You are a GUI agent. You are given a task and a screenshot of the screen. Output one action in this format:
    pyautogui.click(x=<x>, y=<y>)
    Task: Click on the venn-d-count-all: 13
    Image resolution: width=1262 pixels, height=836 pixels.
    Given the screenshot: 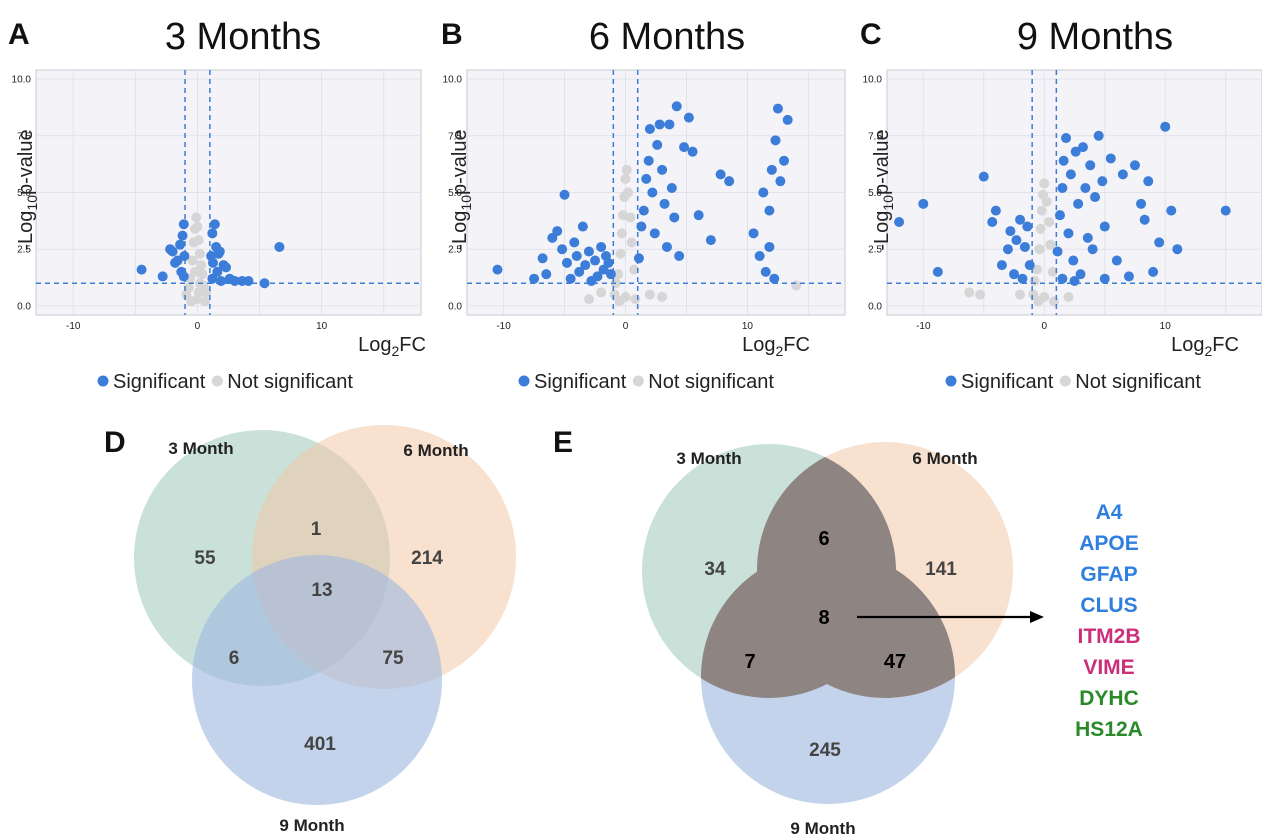 What is the action you would take?
    pyautogui.click(x=321, y=590)
    